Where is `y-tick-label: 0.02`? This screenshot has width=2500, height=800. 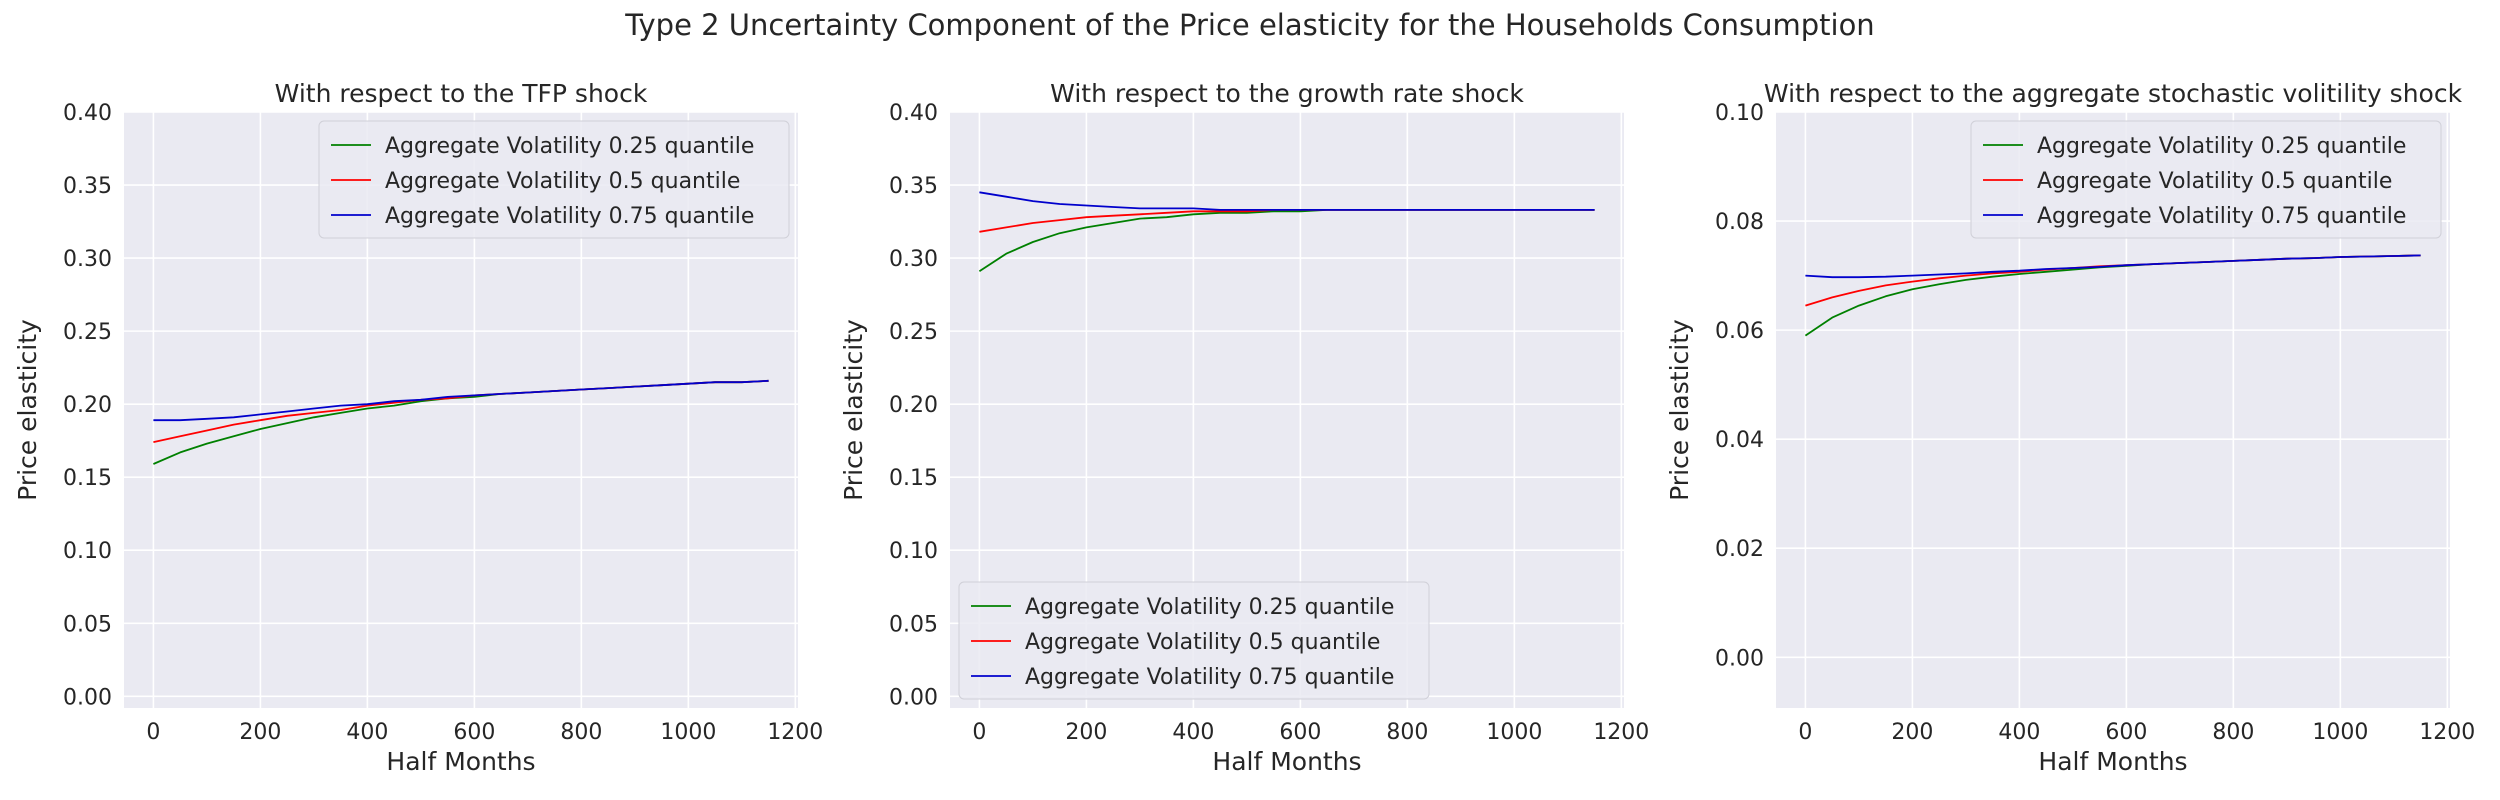 y-tick-label: 0.02 is located at coordinates (1739, 549).